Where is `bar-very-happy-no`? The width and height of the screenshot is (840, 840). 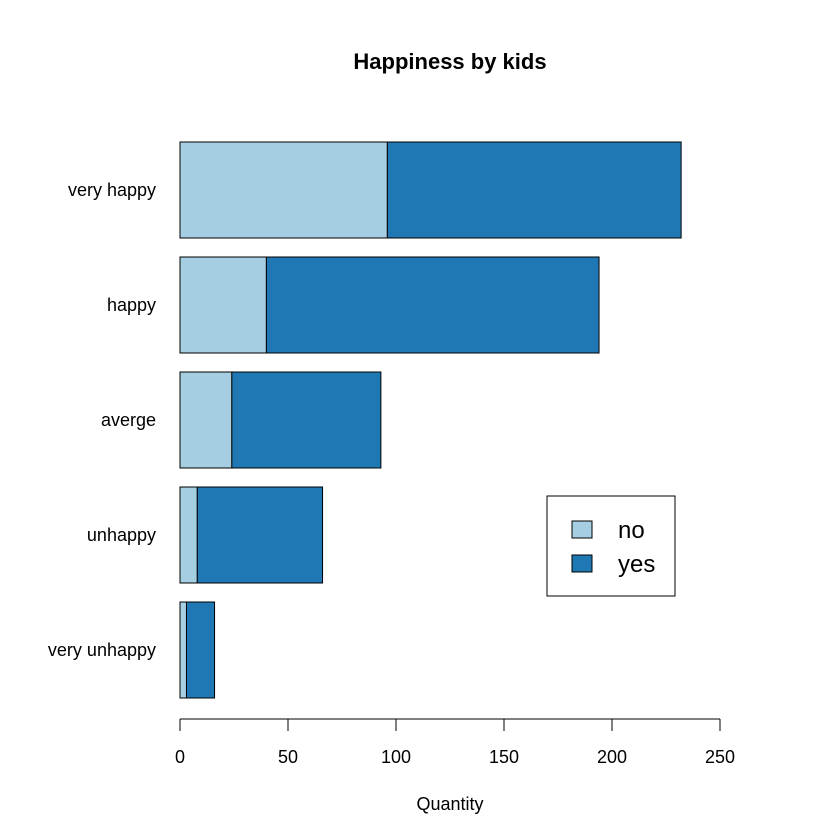
bar-very-happy-no is located at coordinates (283, 190).